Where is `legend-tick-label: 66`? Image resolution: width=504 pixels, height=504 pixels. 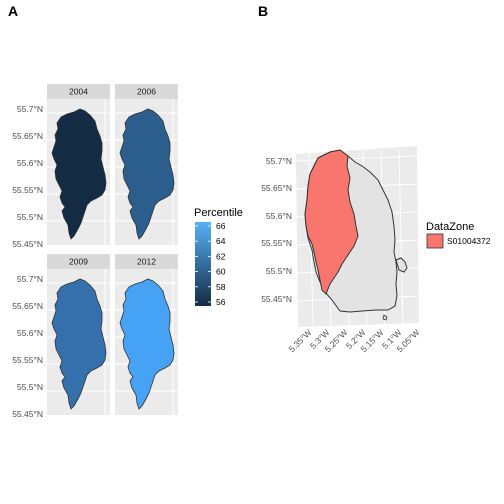
legend-tick-label: 66 is located at coordinates (221, 226).